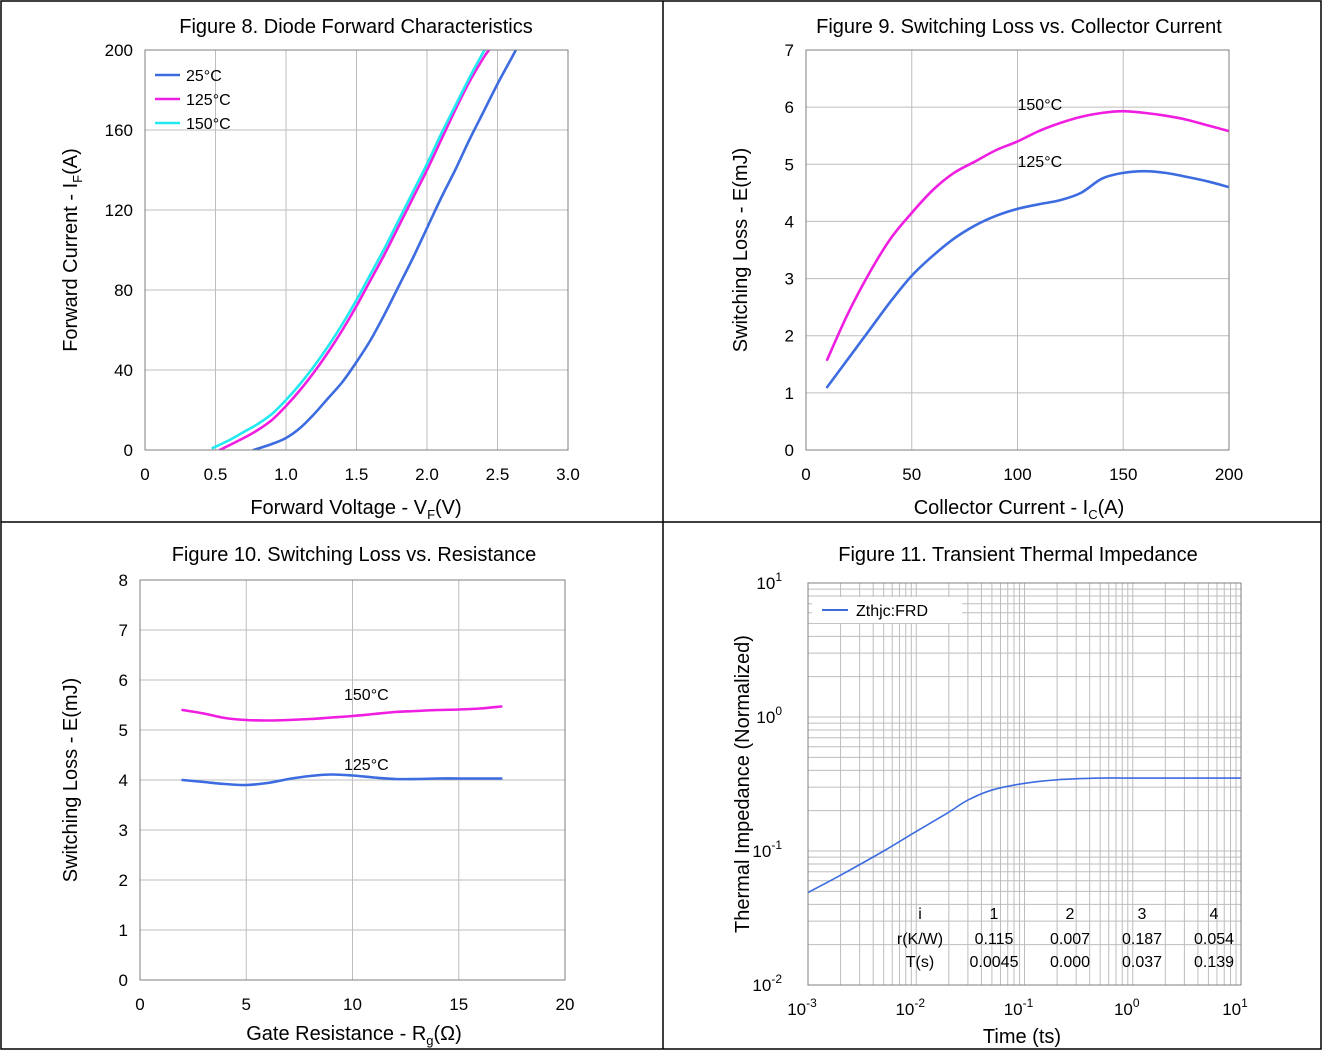  What do you see at coordinates (119, 210) in the screenshot?
I see `y-tick-label: 120` at bounding box center [119, 210].